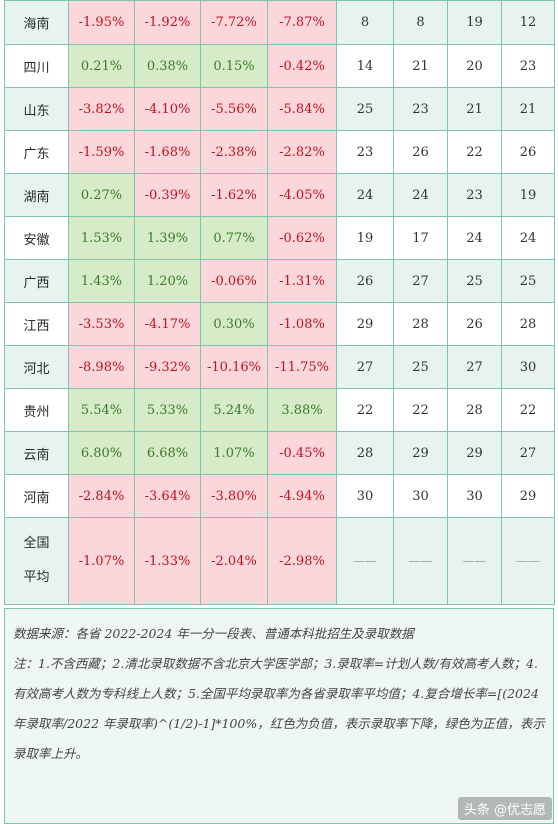 The height and width of the screenshot is (824, 558). What do you see at coordinates (234, 453) in the screenshot?
I see `rate-cell: 1.07%` at bounding box center [234, 453].